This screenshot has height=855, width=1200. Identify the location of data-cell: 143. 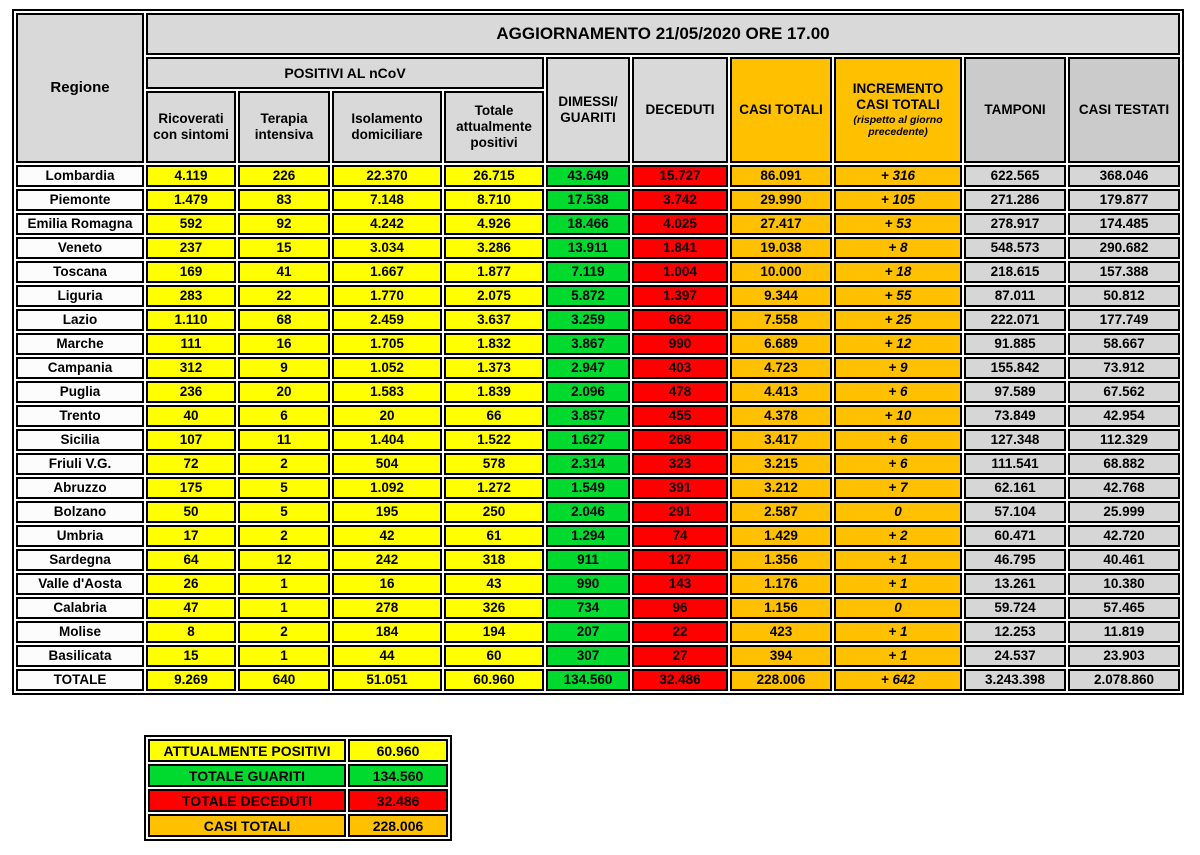
(680, 584).